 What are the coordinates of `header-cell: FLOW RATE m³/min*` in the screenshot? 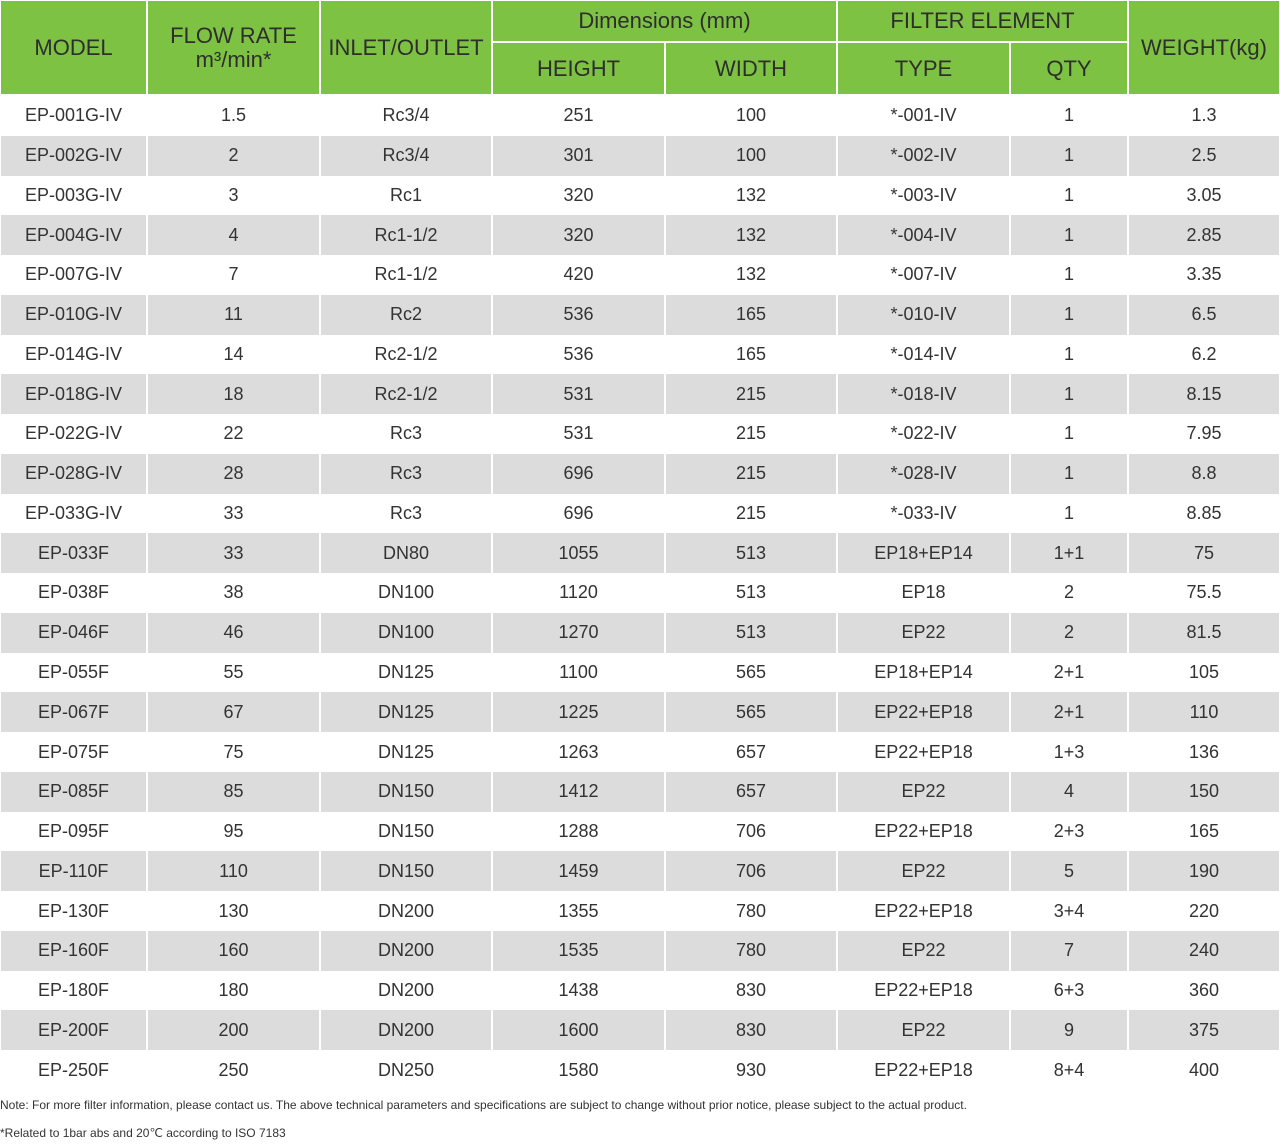 It's located at (233, 47).